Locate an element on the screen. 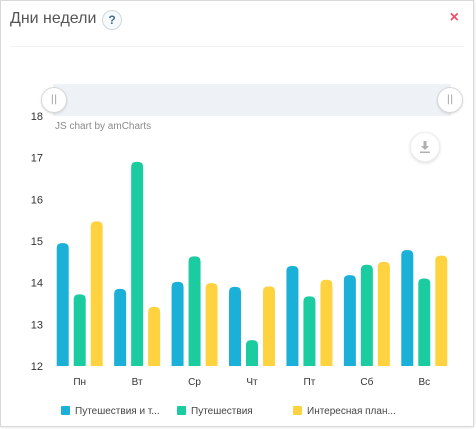 This screenshot has width=476, height=429. help-icon: ? is located at coordinates (112, 20).